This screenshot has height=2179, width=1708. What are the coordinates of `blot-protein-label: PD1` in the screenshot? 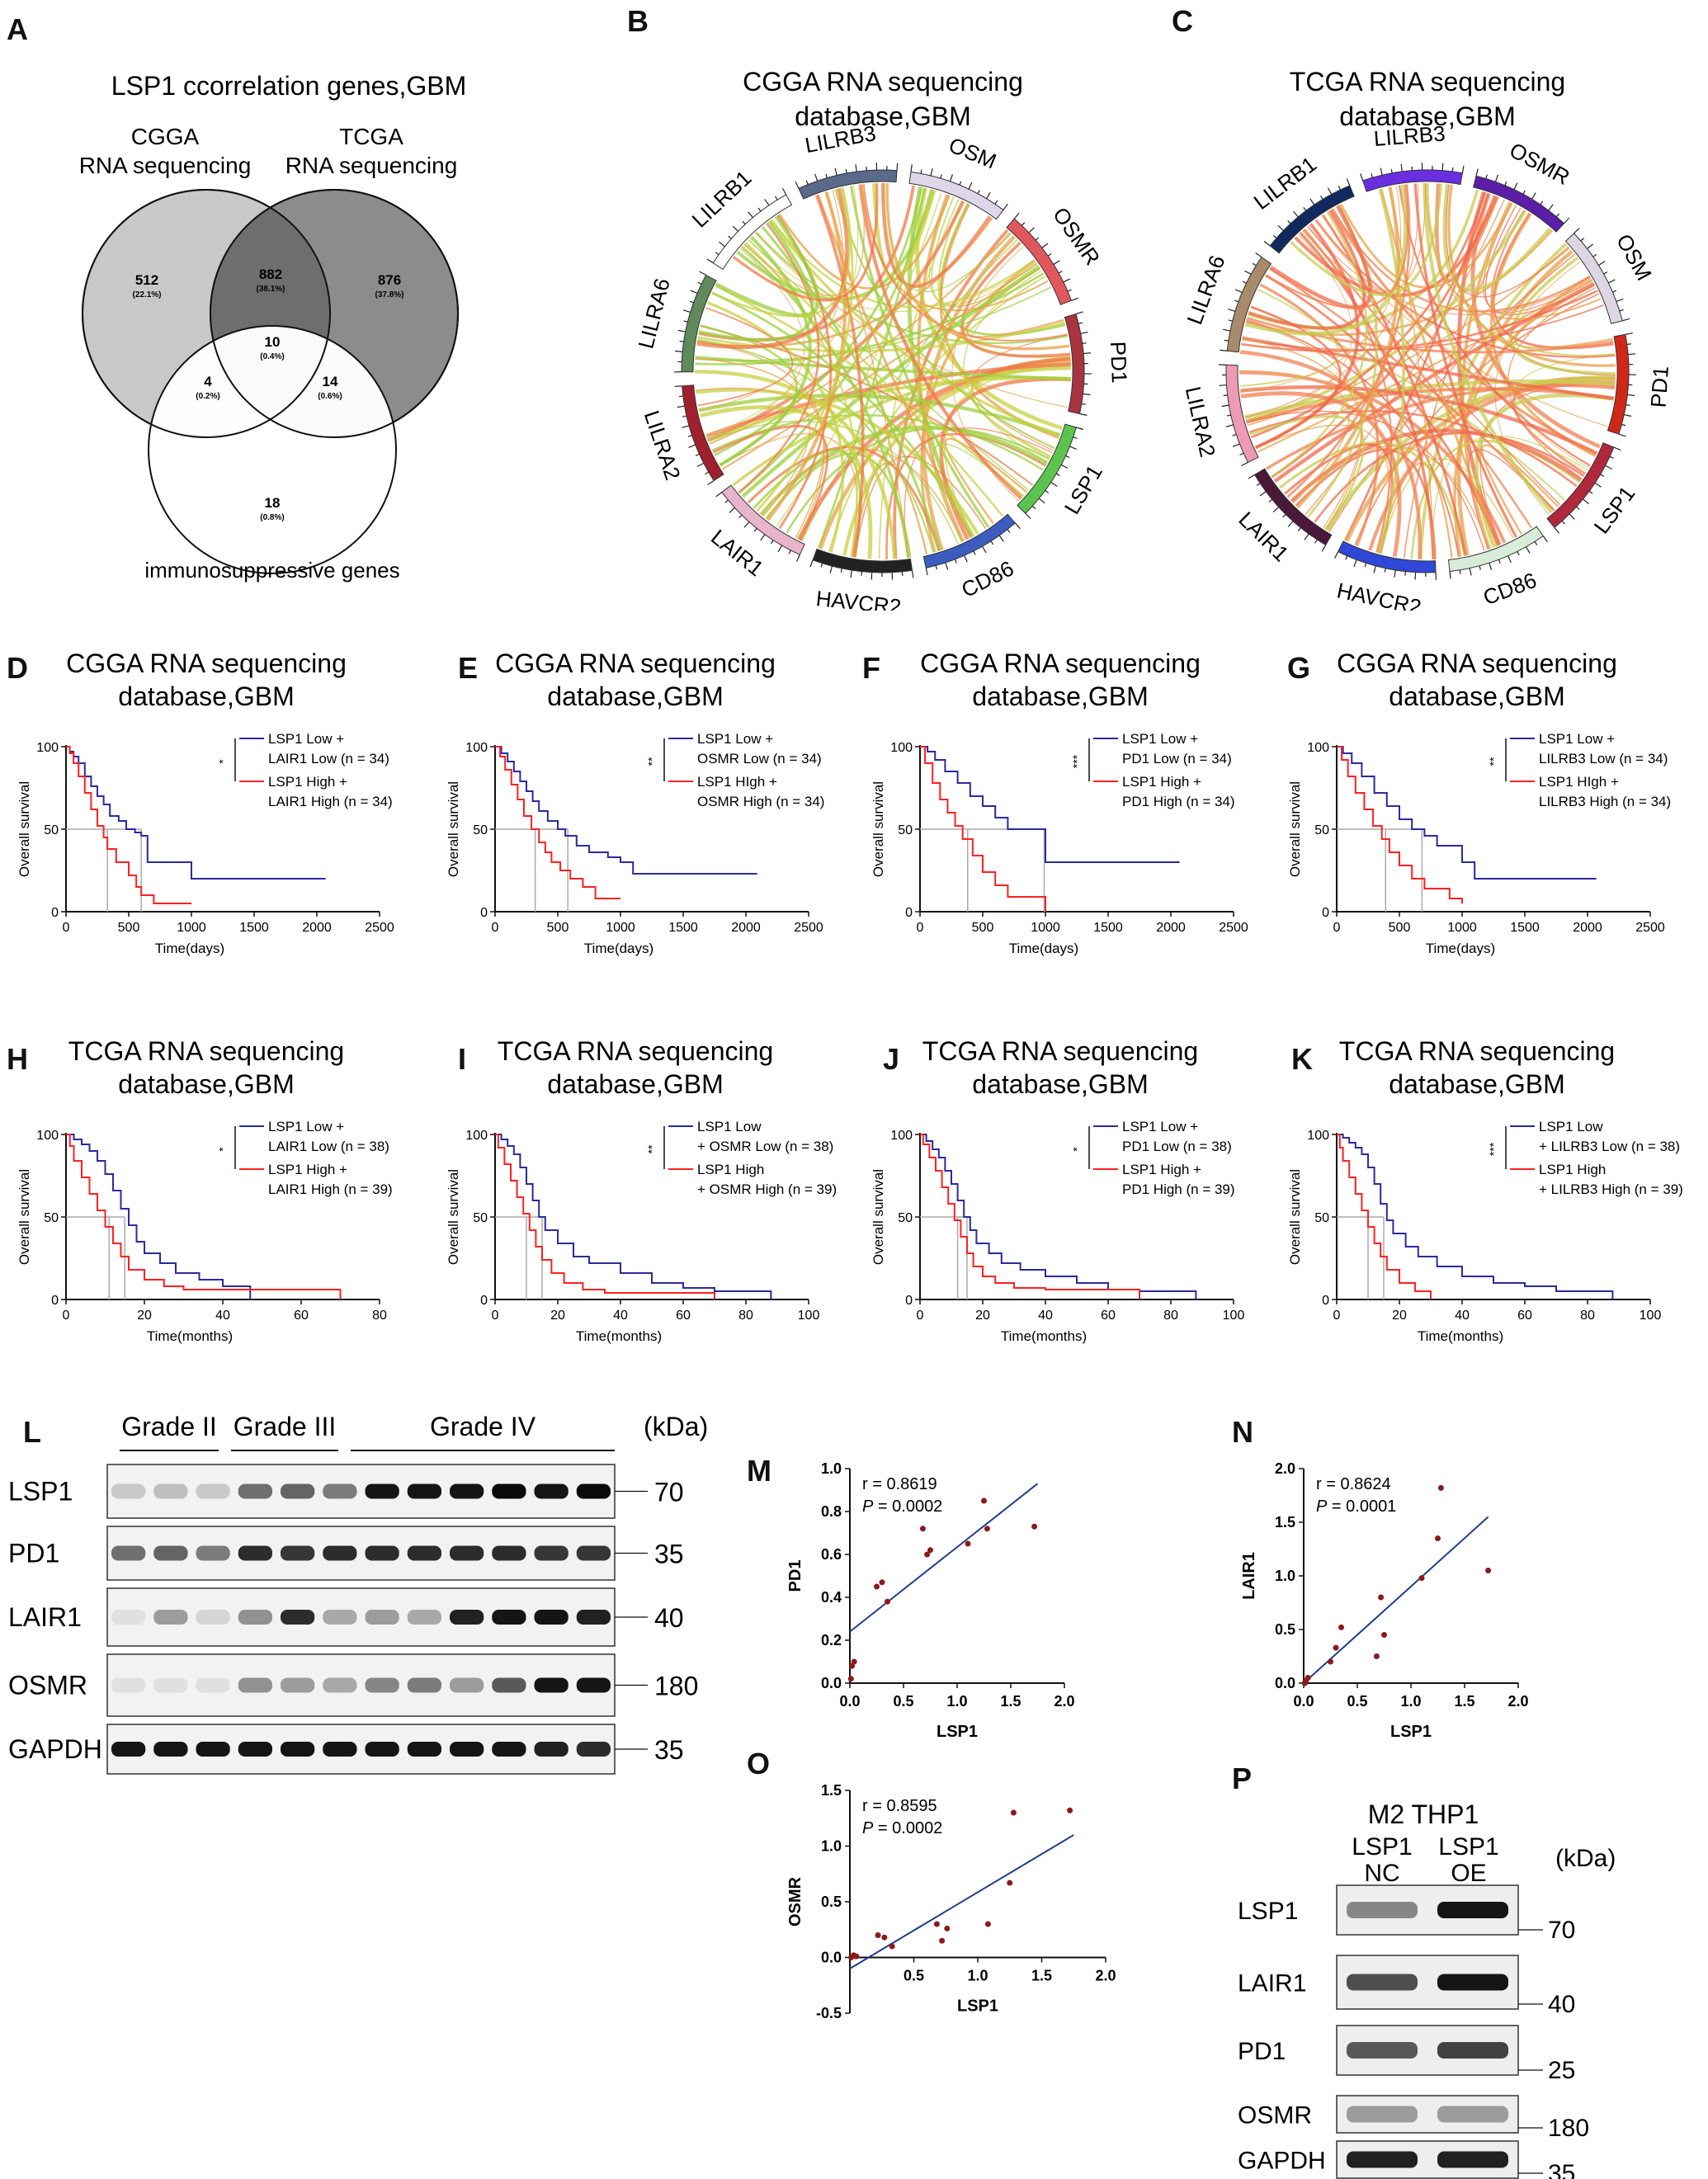 It's located at (1262, 2052).